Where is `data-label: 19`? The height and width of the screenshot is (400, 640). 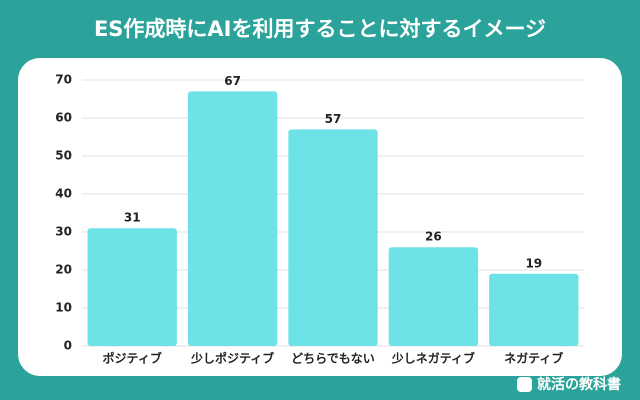
data-label: 19 is located at coordinates (533, 263).